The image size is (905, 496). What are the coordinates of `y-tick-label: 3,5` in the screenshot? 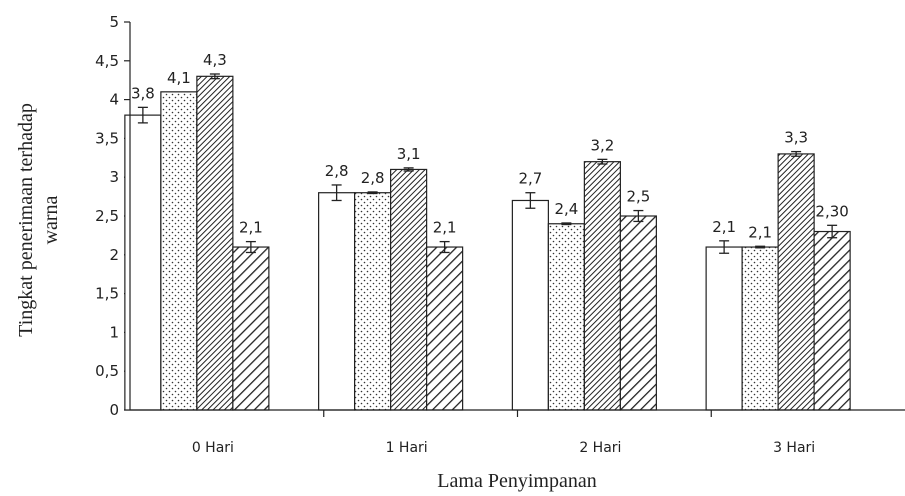 It's located at (107, 138).